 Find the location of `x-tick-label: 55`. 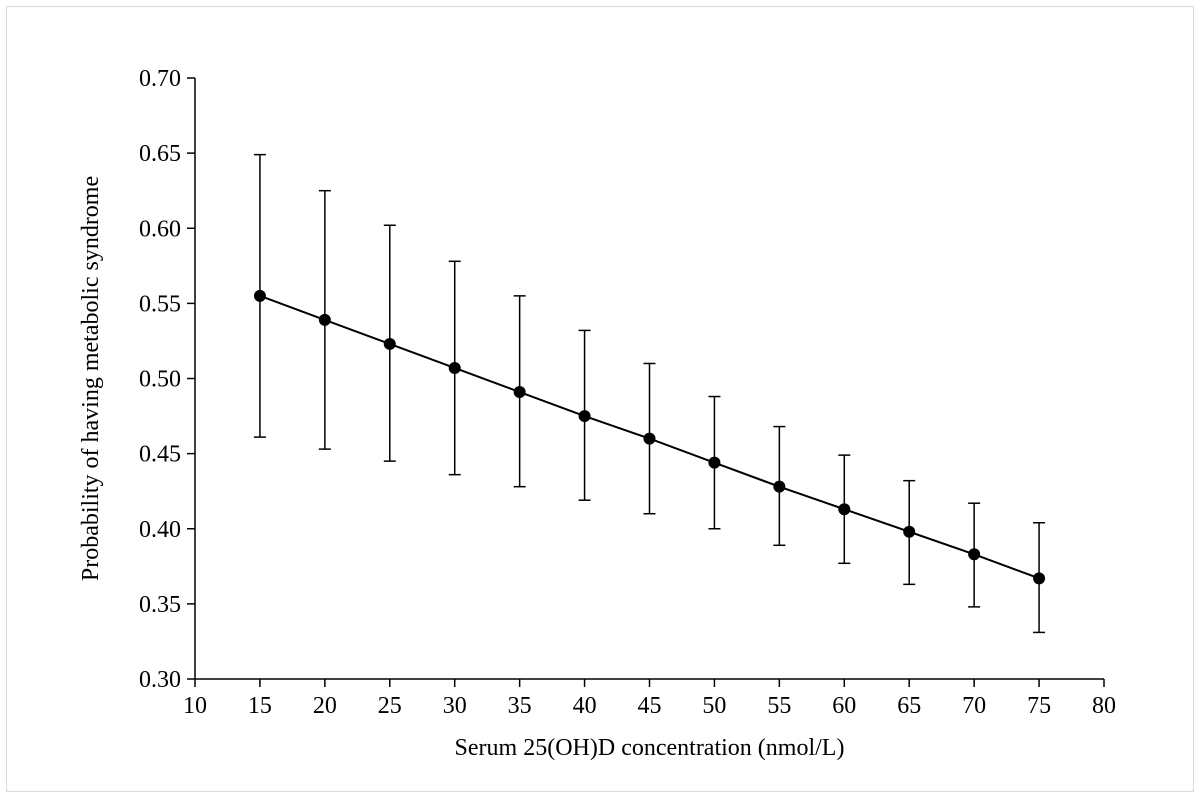

x-tick-label: 55 is located at coordinates (779, 706).